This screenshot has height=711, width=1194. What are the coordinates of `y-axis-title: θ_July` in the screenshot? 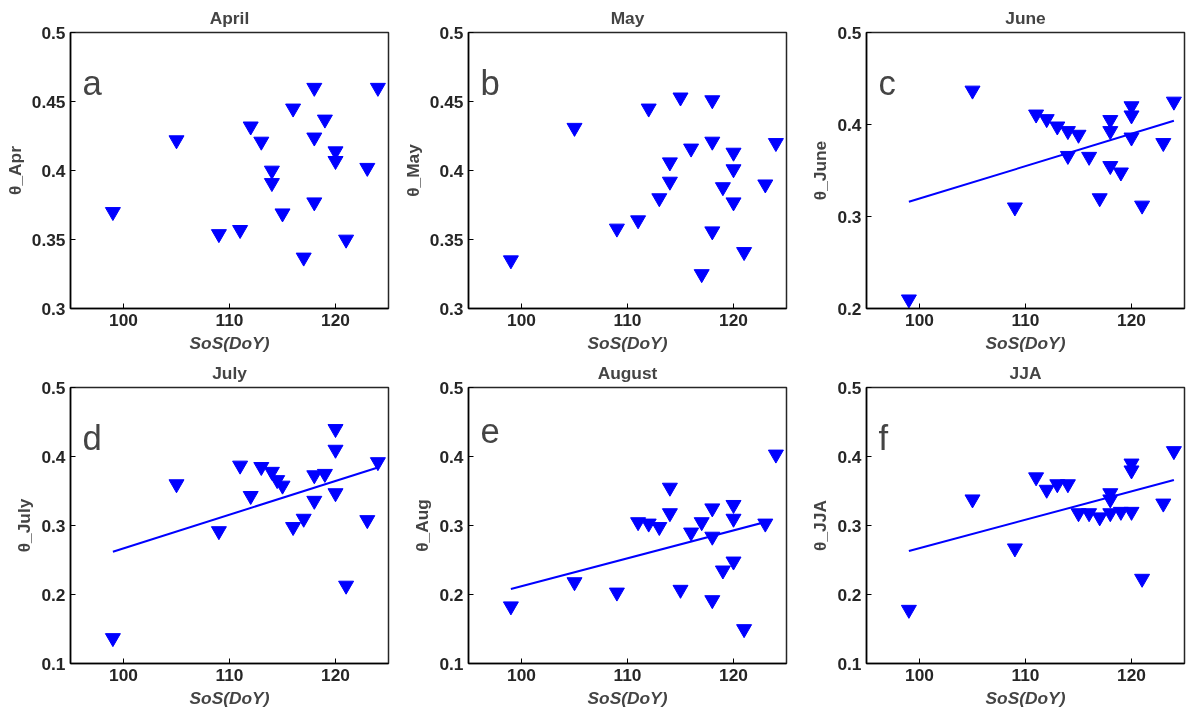 It's located at (24, 525).